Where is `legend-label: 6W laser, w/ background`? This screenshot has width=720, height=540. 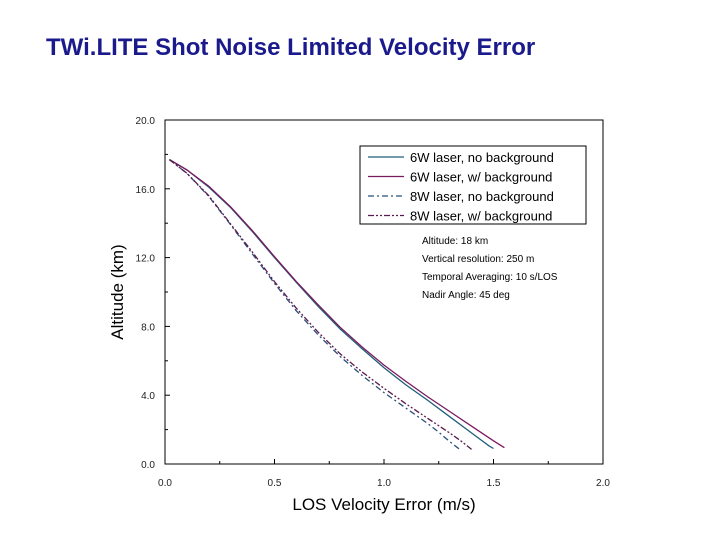 legend-label: 6W laser, w/ background is located at coordinates (481, 177).